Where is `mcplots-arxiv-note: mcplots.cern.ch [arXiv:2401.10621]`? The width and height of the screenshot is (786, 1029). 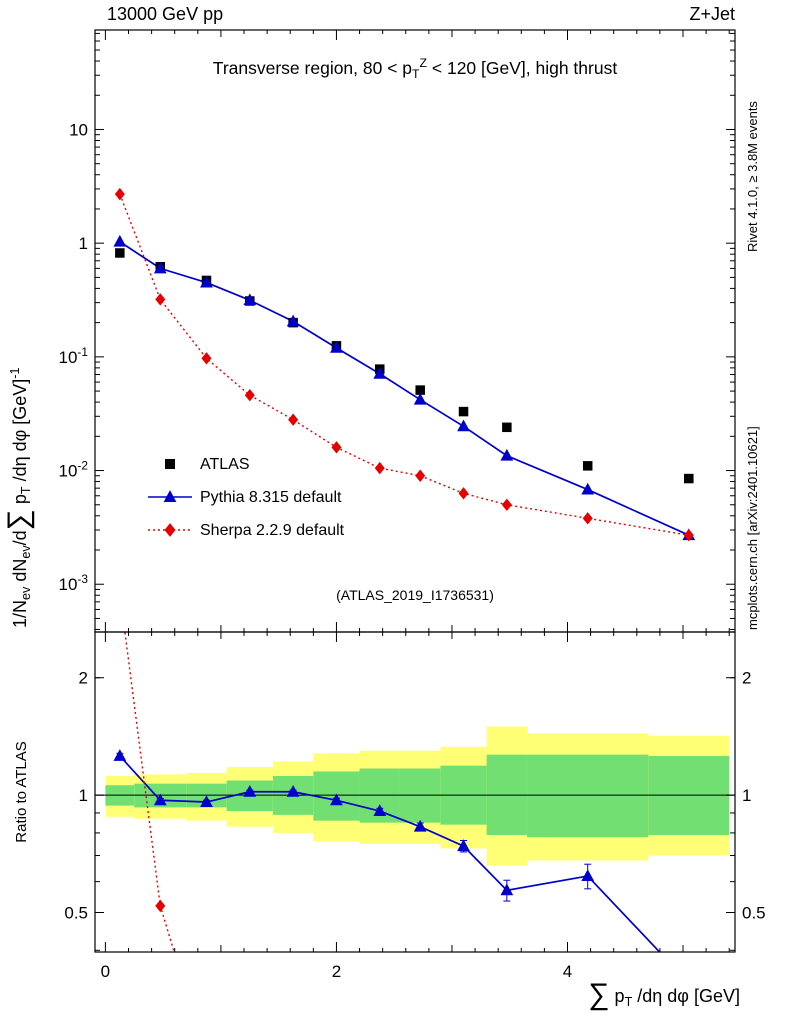
mcplots-arxiv-note: mcplots.cern.ch [arXiv:2401.10621] is located at coordinates (752, 528).